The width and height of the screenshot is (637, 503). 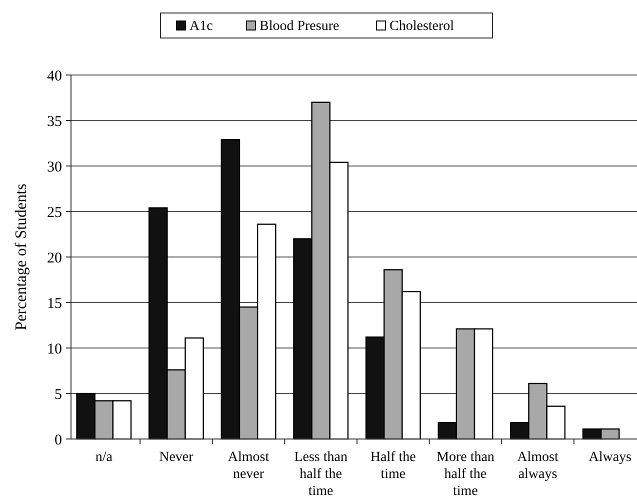 I want to click on x-tick-label: Half the time, so click(x=393, y=466).